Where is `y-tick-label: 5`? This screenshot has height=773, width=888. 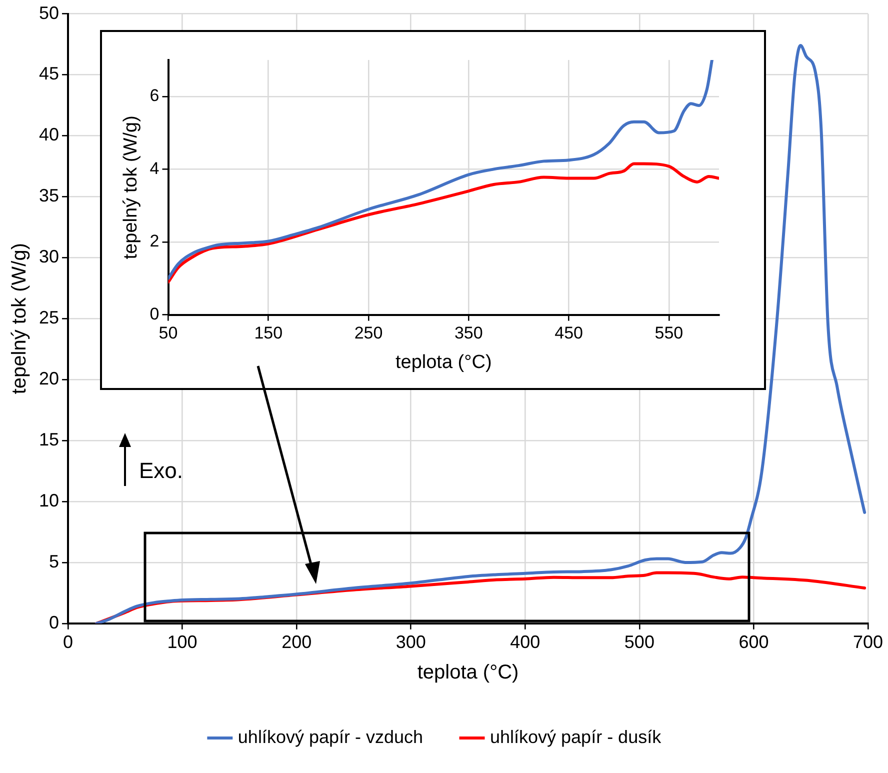
y-tick-label: 5 is located at coordinates (54, 561).